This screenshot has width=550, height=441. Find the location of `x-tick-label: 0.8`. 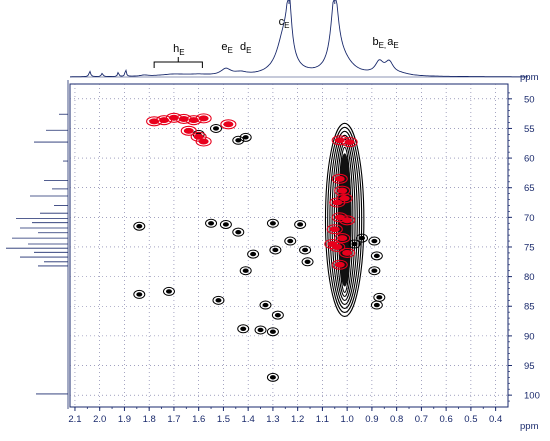

x-tick-label: 0.8 is located at coordinates (396, 419).